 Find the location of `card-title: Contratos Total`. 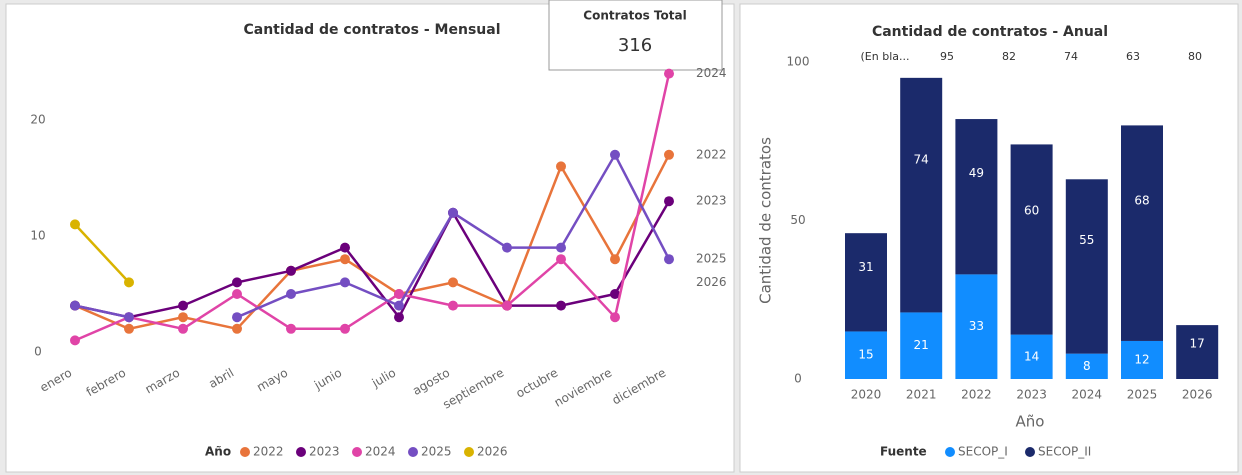

card-title: Contratos Total is located at coordinates (634, 16).